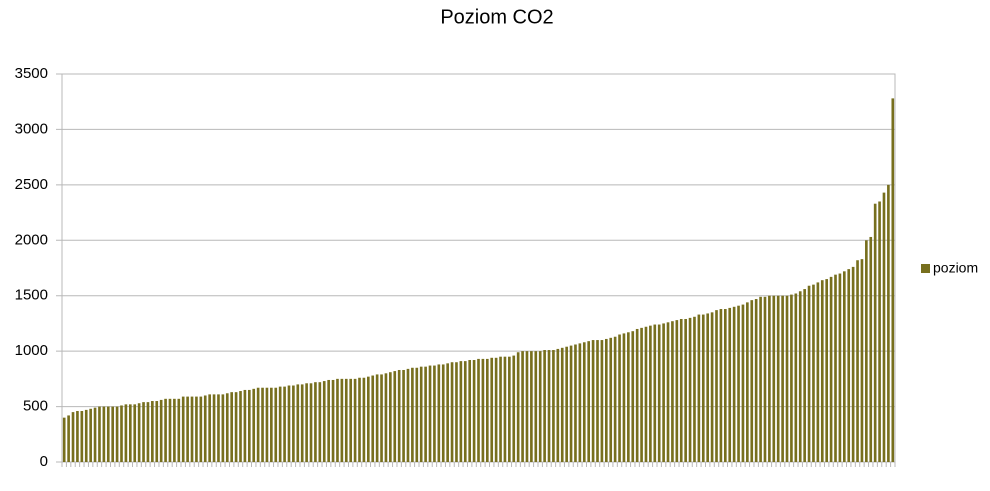  Describe the element at coordinates (925, 268) in the screenshot. I see `legend-swatch` at that location.